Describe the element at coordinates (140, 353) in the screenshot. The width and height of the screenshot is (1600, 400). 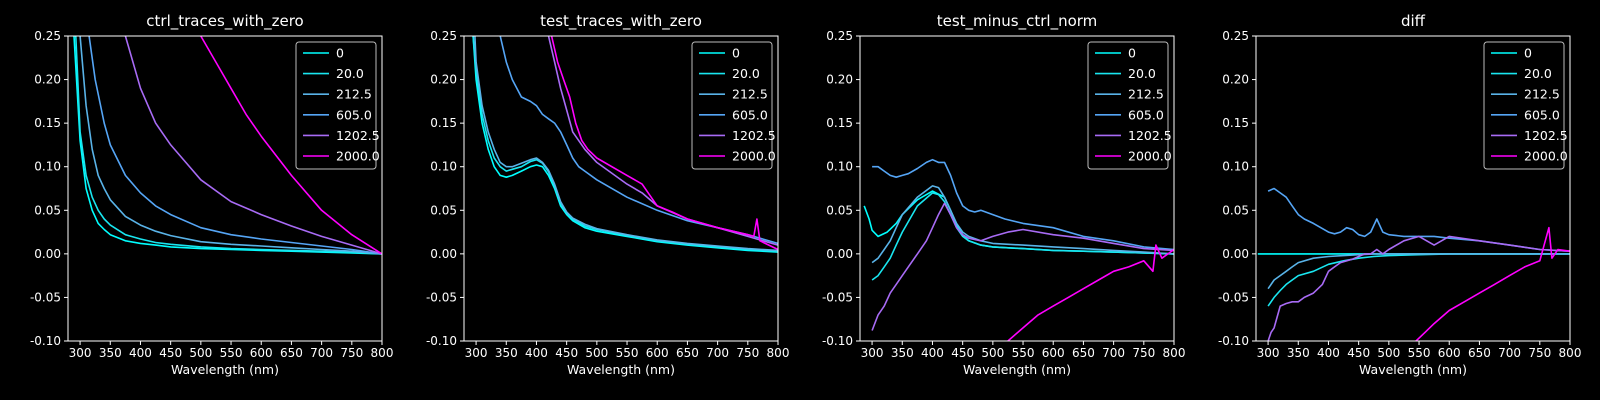
I see `x-tick-label: 400` at that location.